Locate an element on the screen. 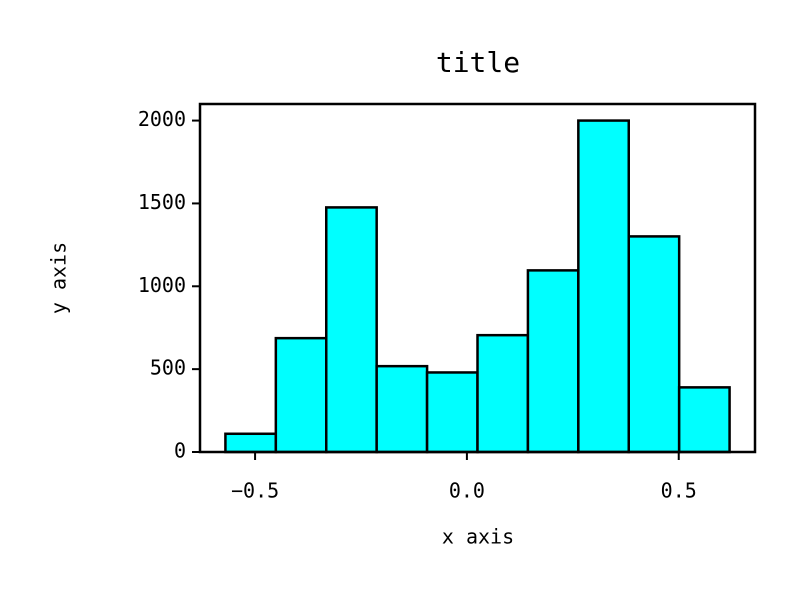 This screenshot has height=600, width=799. x-tick-label: 0.5 is located at coordinates (679, 491).